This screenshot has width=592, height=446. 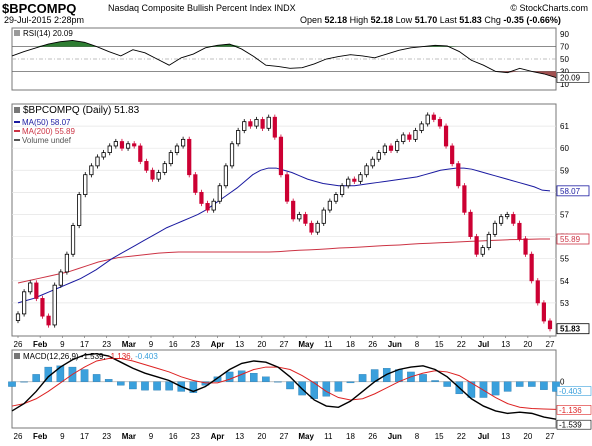 What do you see at coordinates (248, 43) in the screenshot?
I see `rsi-overbought-fill` at bounding box center [248, 43].